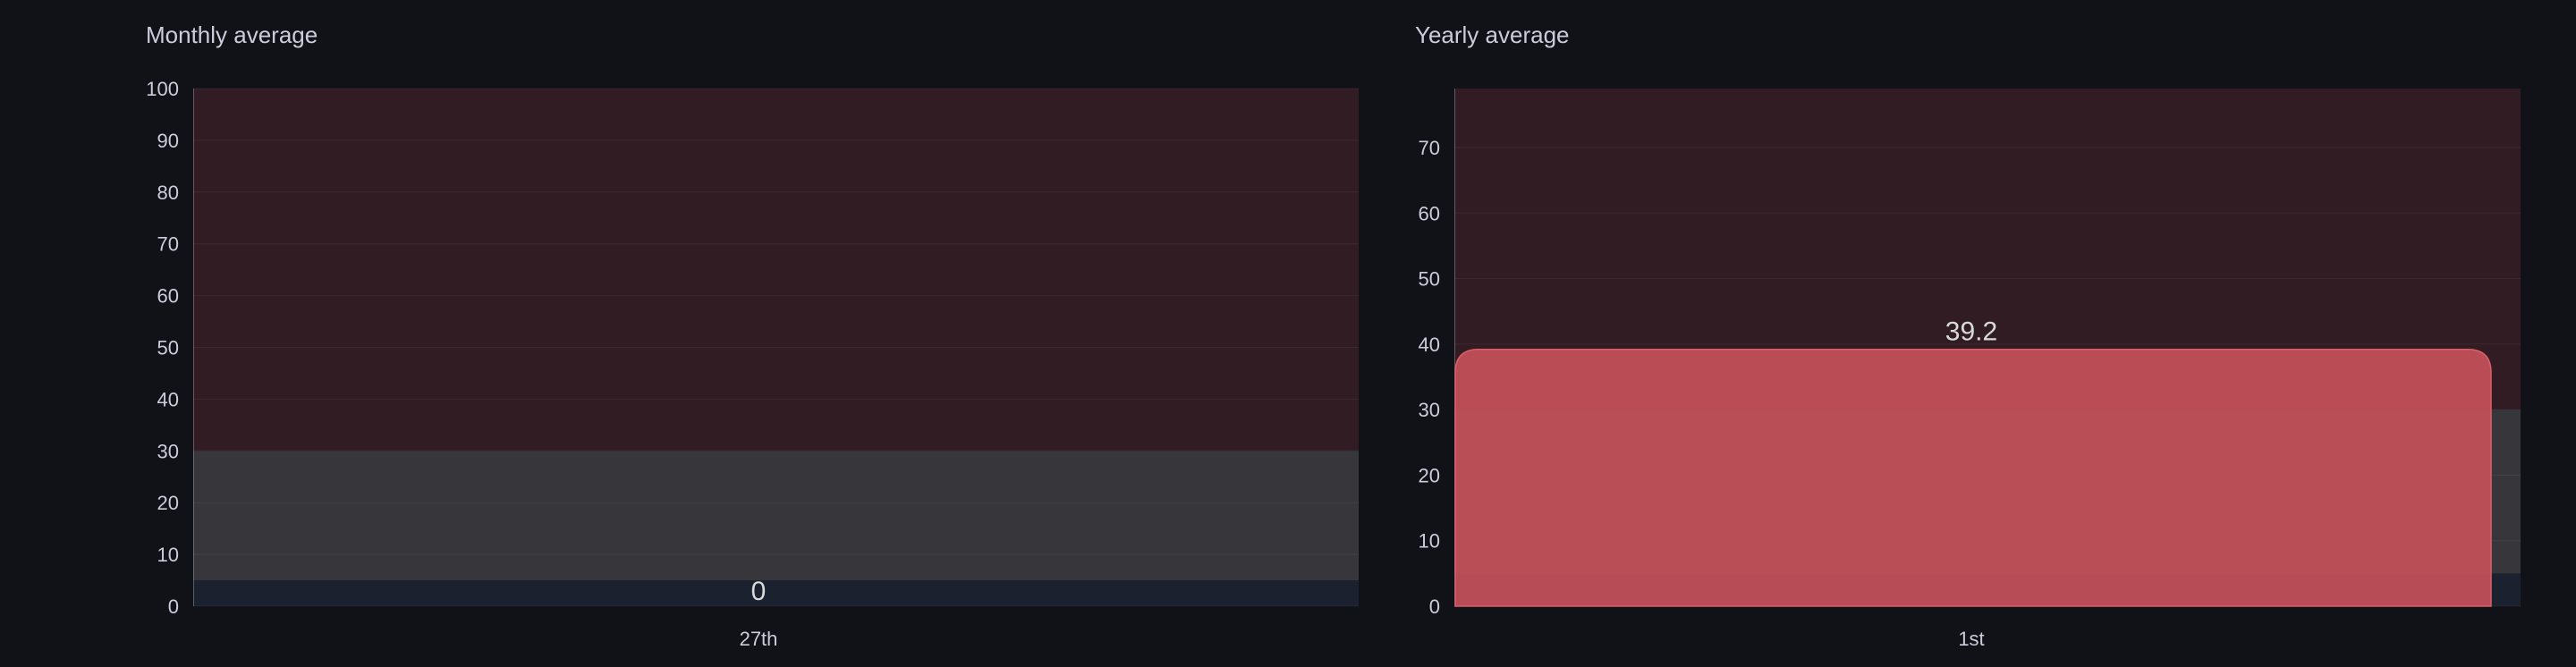 The image size is (2576, 667). Describe the element at coordinates (232, 34) in the screenshot. I see `panel-title: Monthly average` at that location.